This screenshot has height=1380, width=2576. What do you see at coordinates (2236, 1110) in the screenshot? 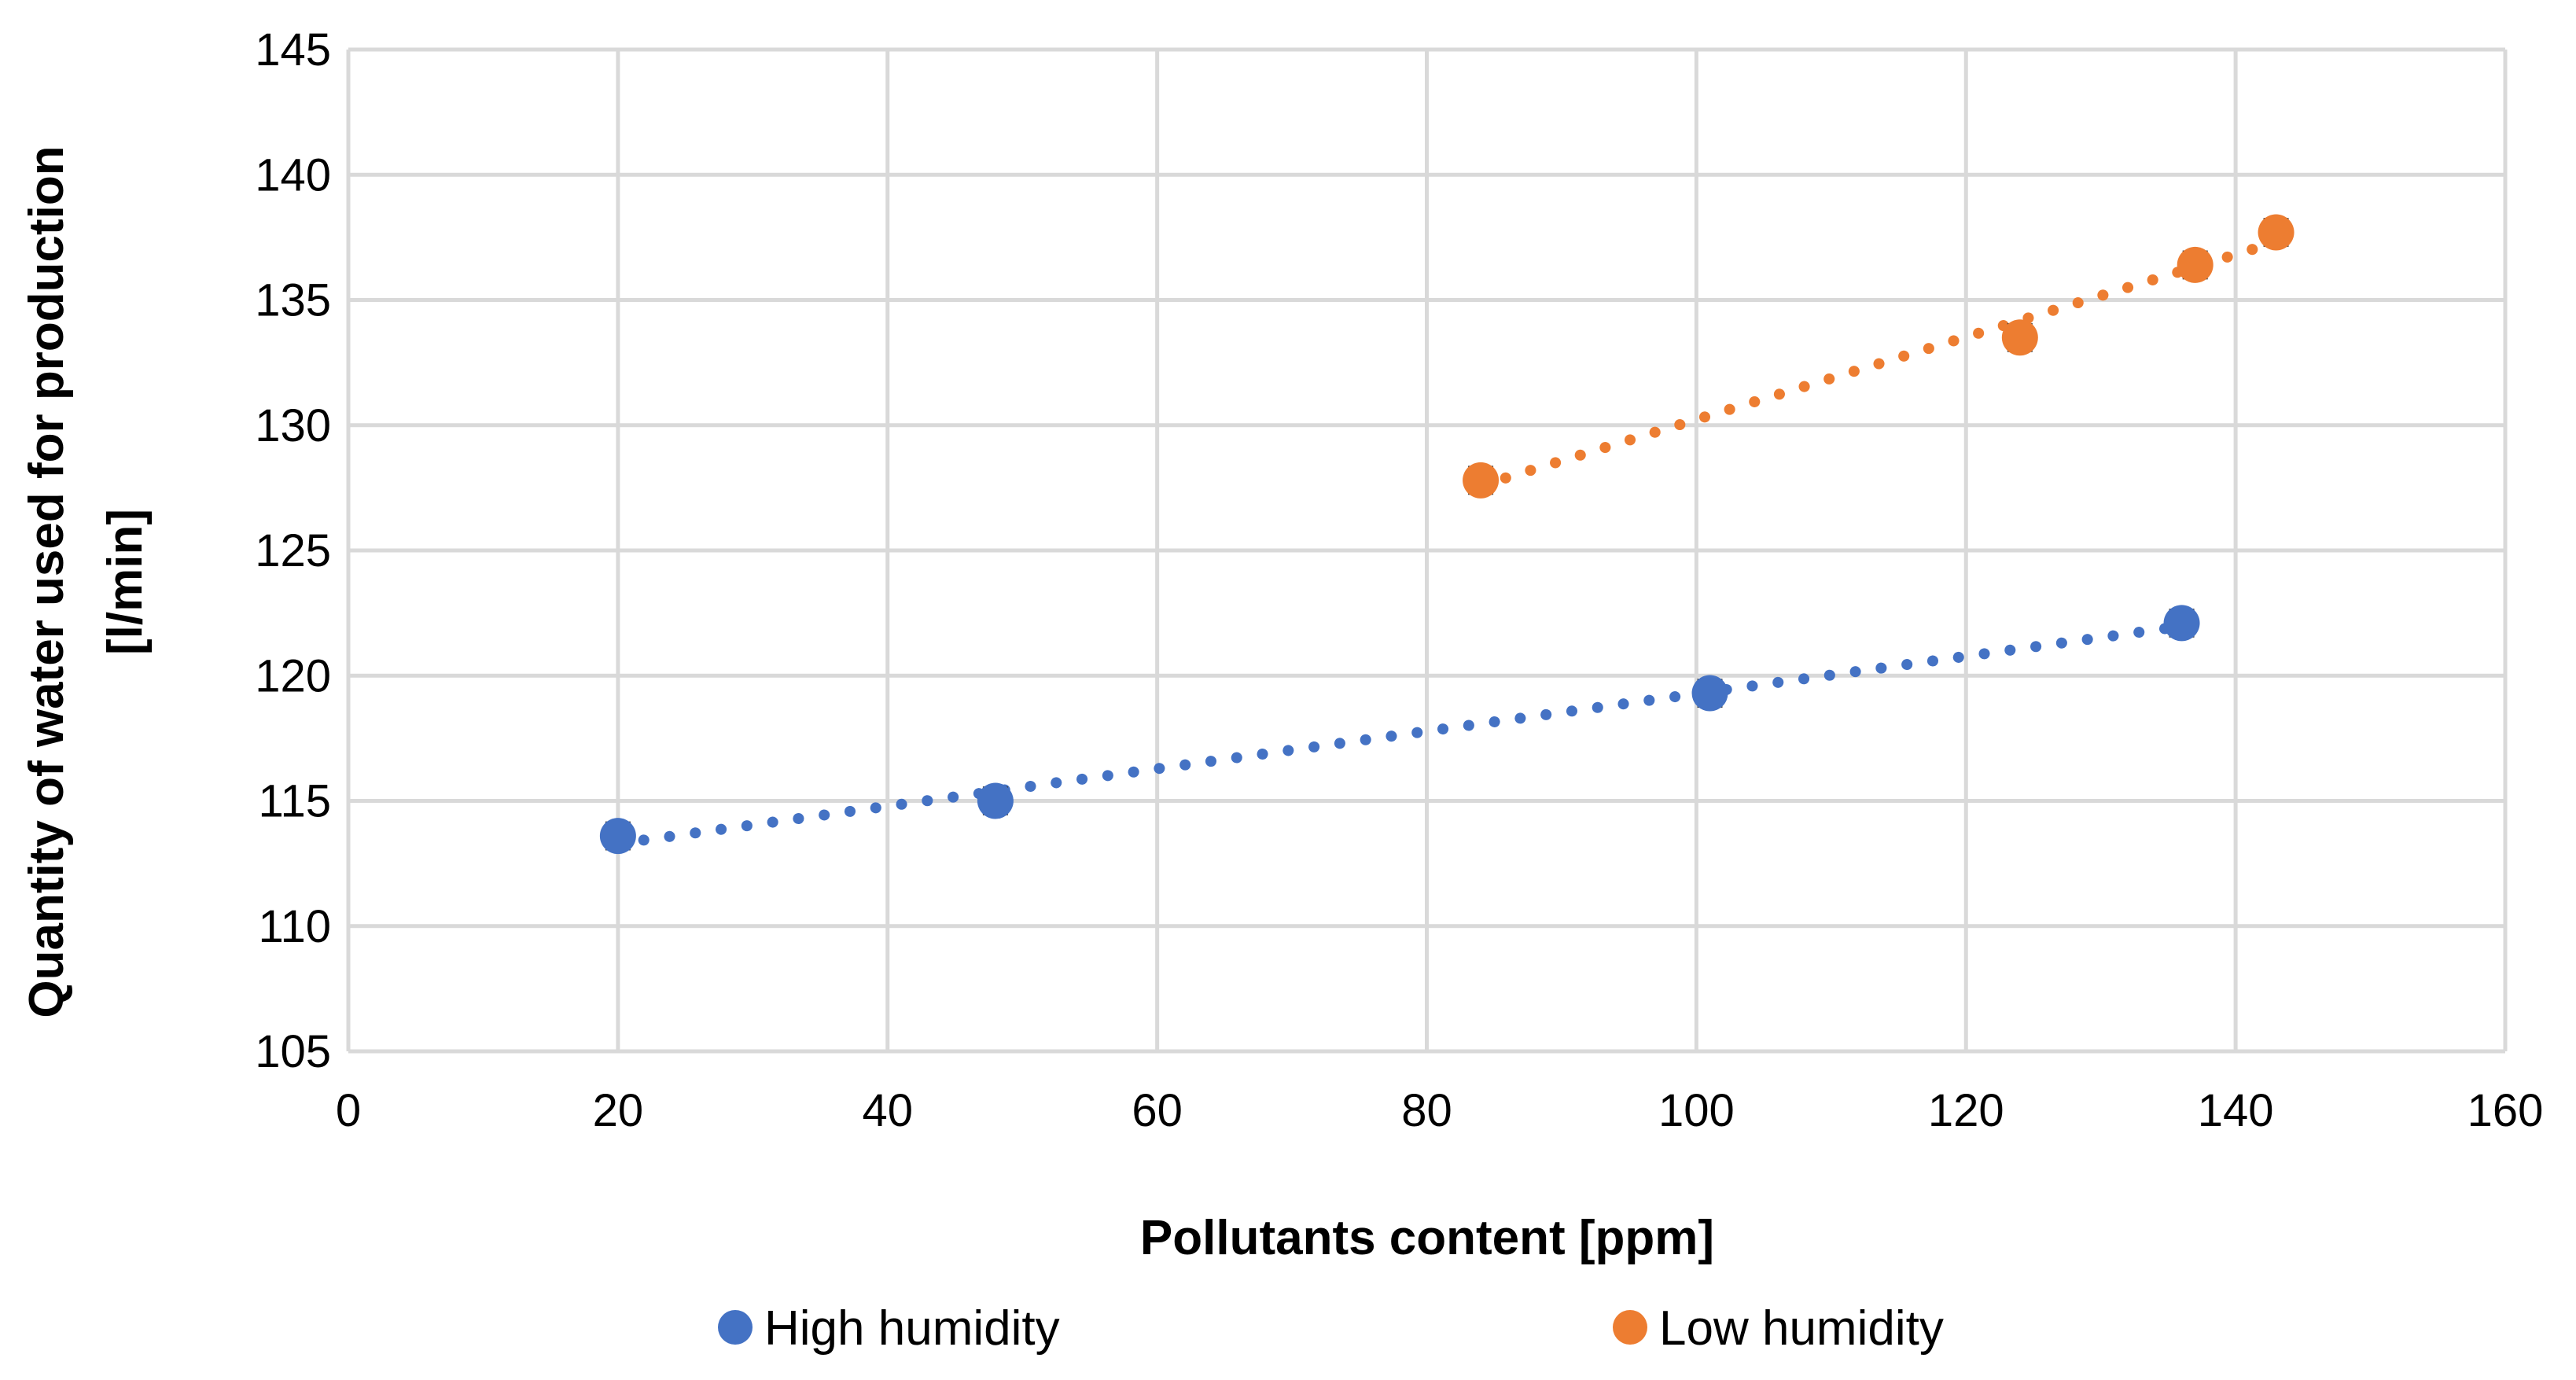
I see `x-tick-label: 140` at bounding box center [2236, 1110].